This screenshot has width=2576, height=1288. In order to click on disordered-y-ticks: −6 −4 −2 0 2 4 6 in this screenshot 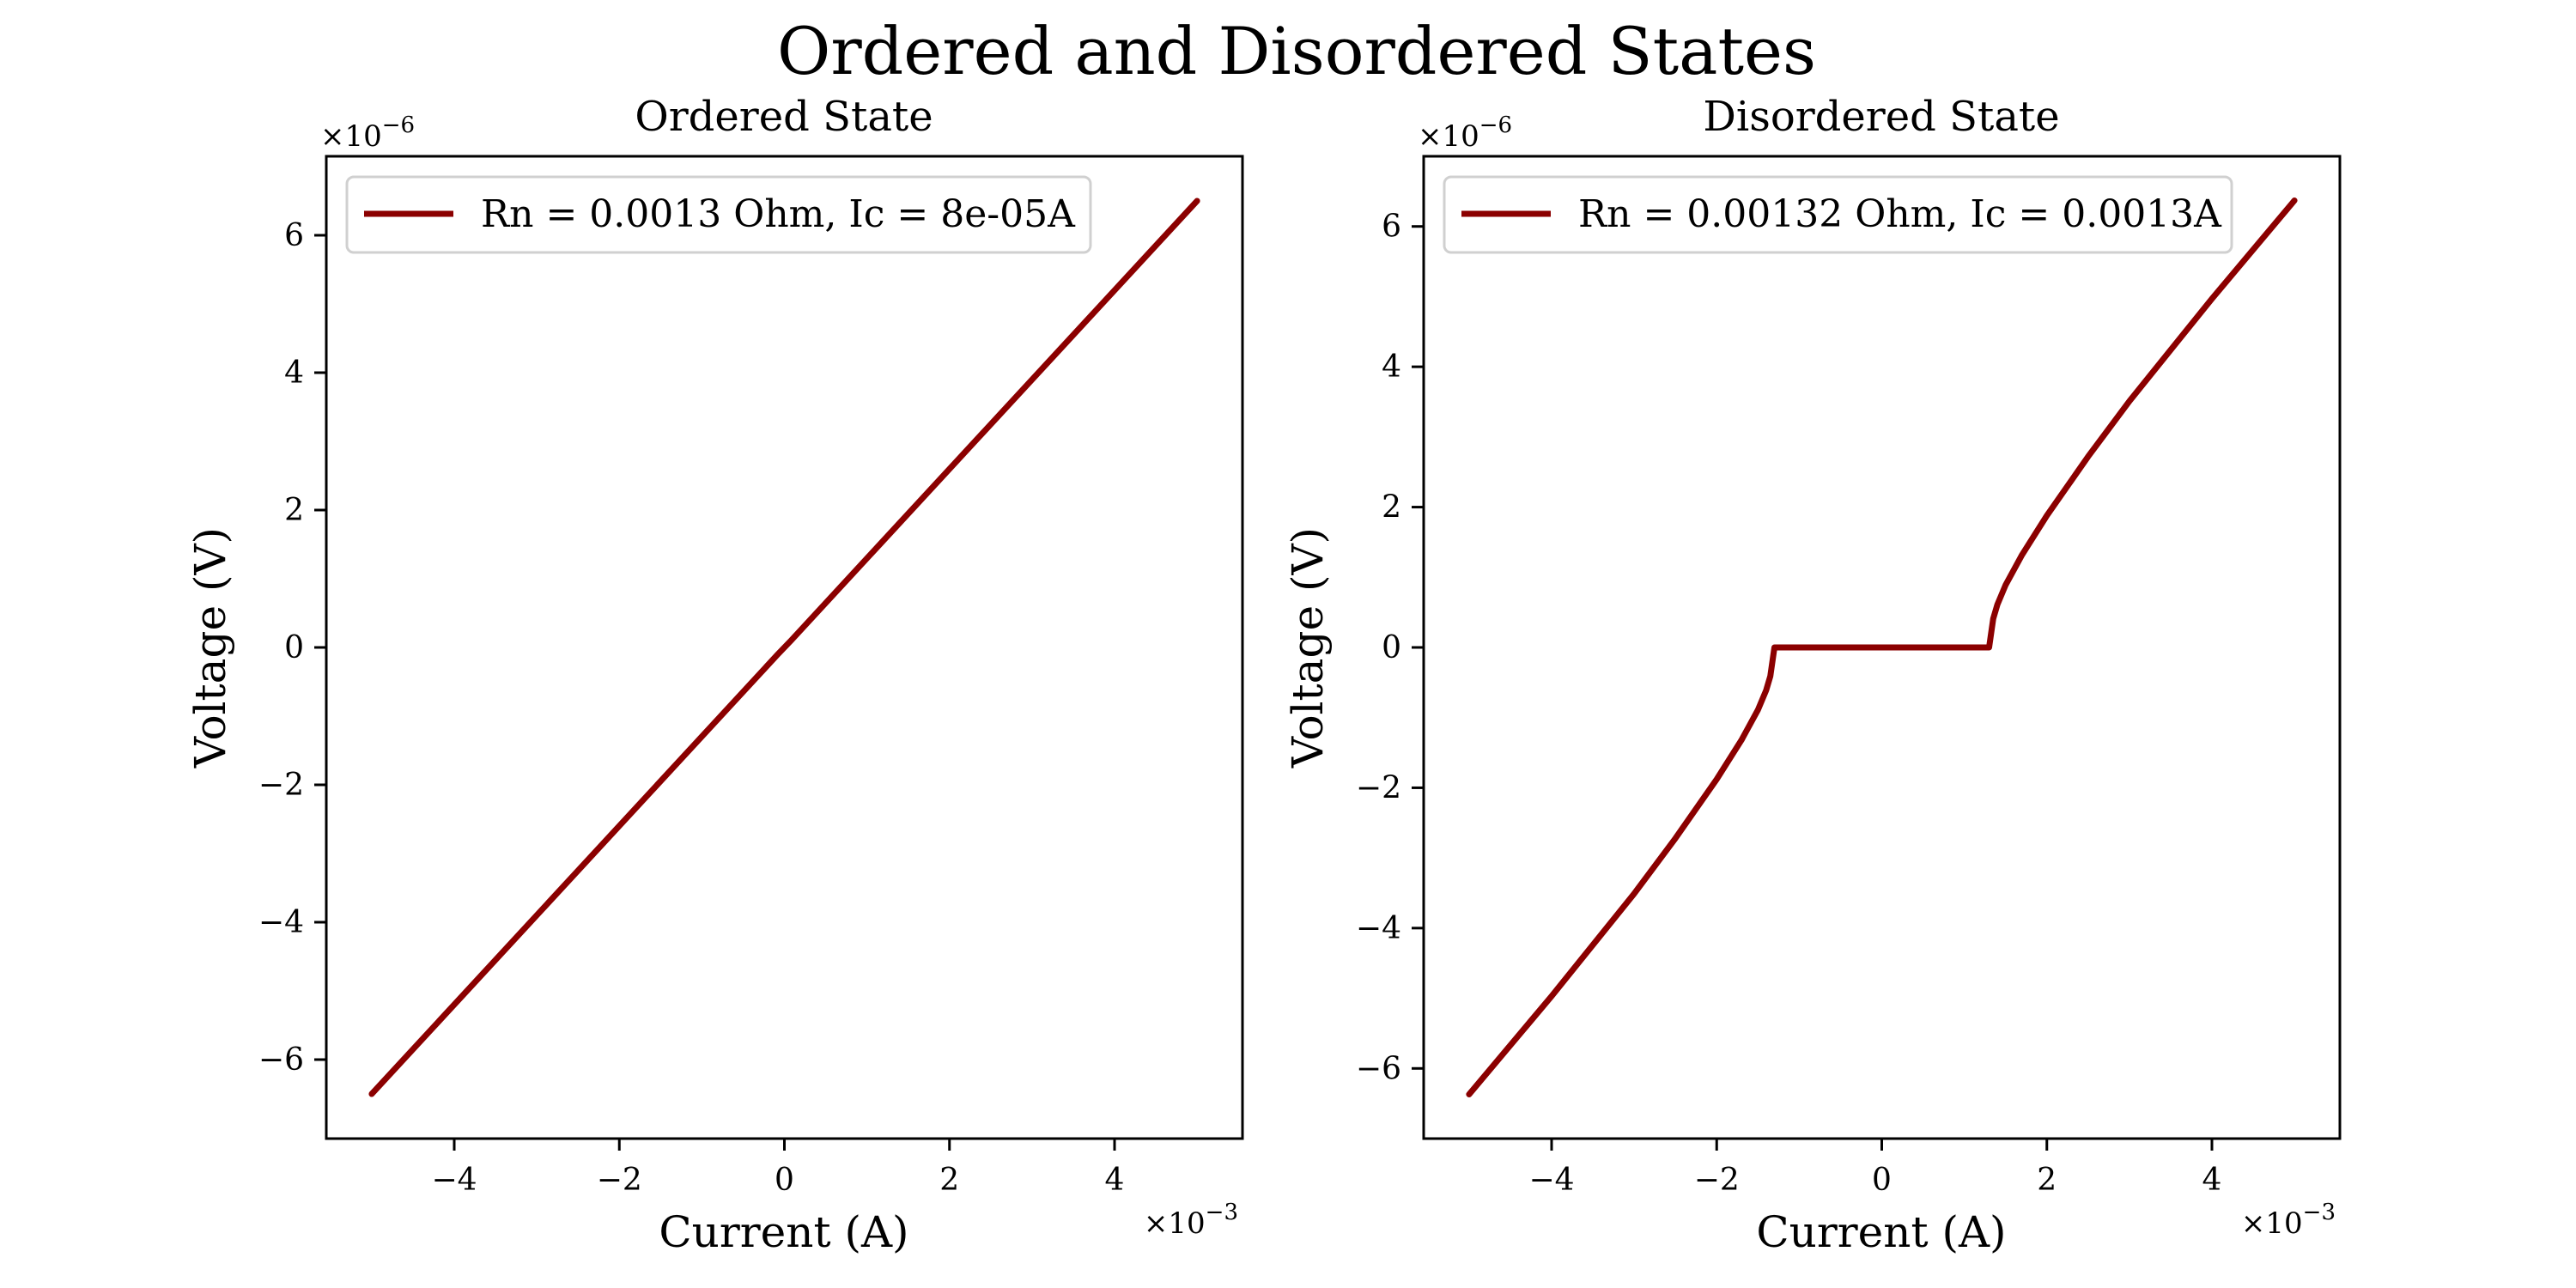, I will do `click(1390, 648)`.